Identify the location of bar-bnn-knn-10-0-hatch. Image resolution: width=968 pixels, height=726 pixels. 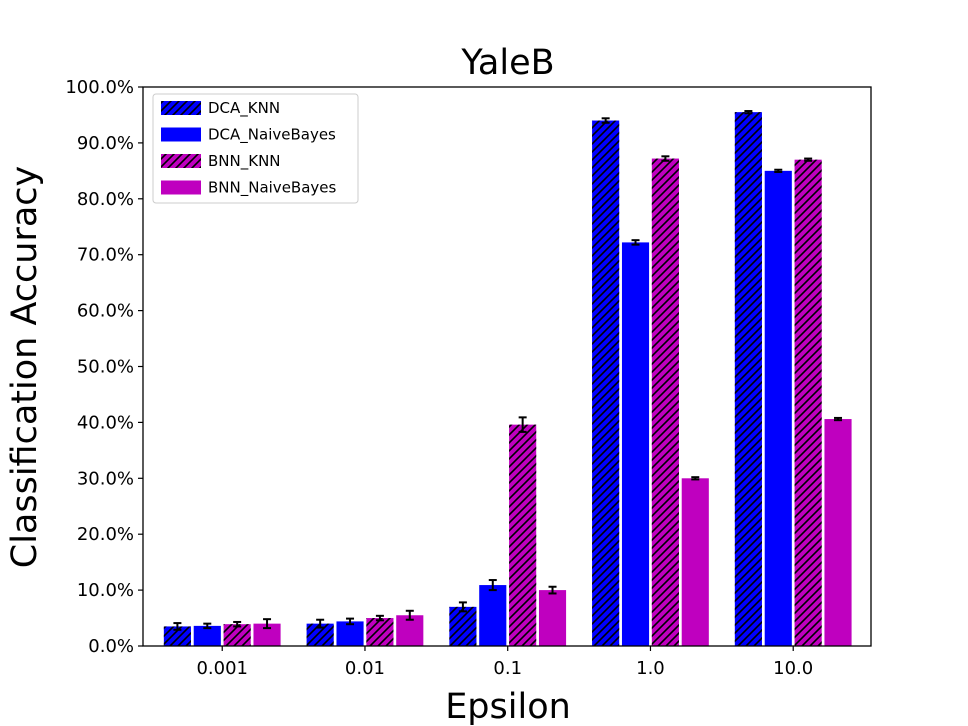
(808, 403).